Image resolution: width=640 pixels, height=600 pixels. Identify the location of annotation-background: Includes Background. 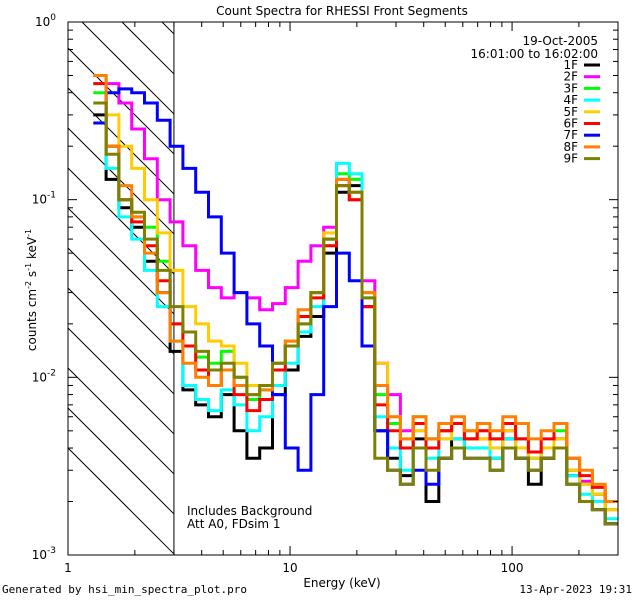
(249, 511).